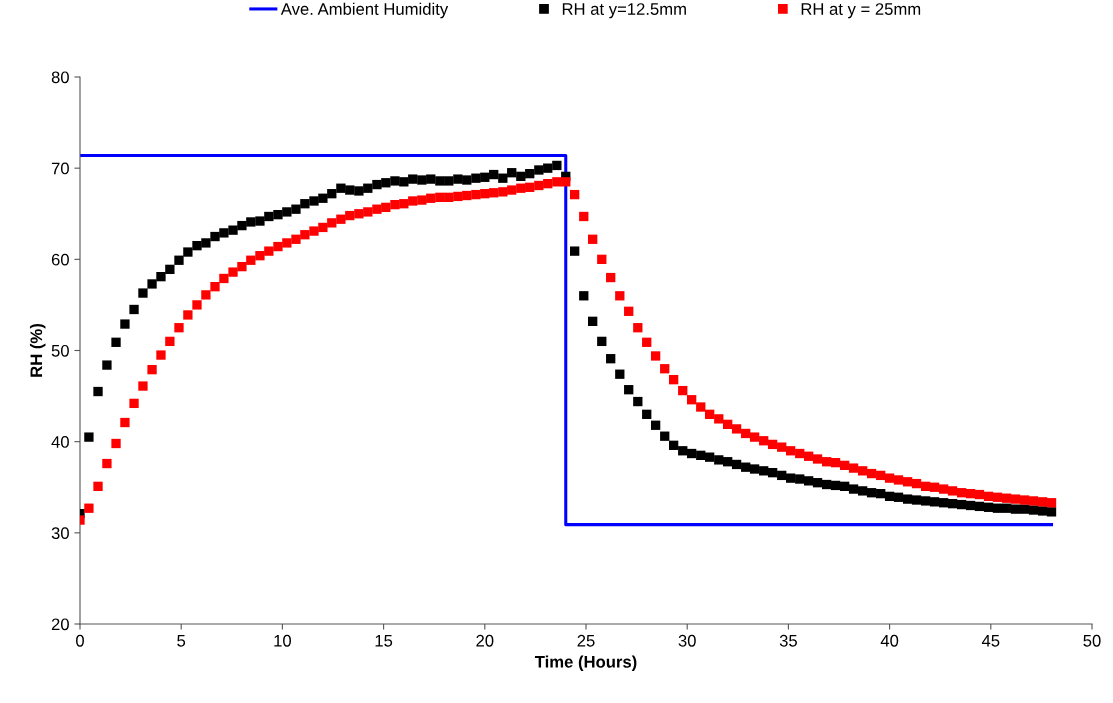 This screenshot has width=1113, height=703. I want to click on y-tick-label: 40, so click(60, 442).